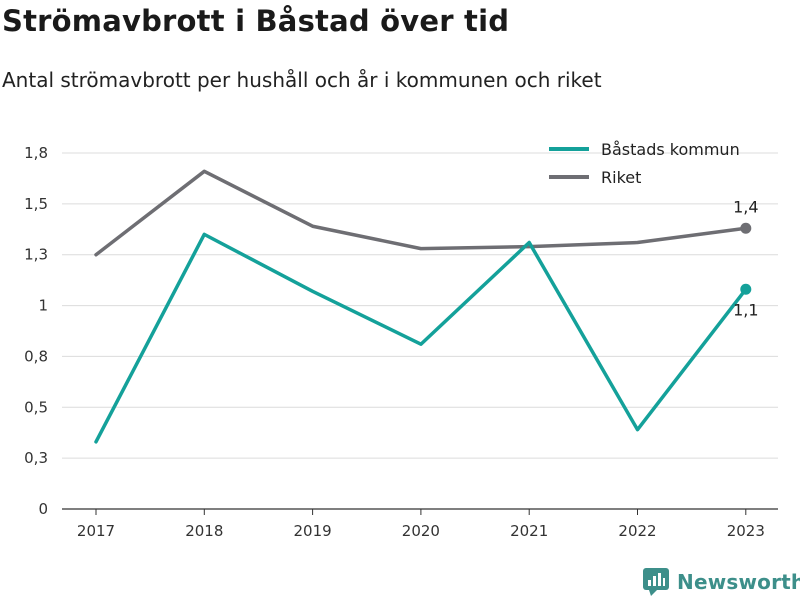 Image resolution: width=800 pixels, height=600 pixels. What do you see at coordinates (36, 153) in the screenshot?
I see `y-tick-label: 1,8` at bounding box center [36, 153].